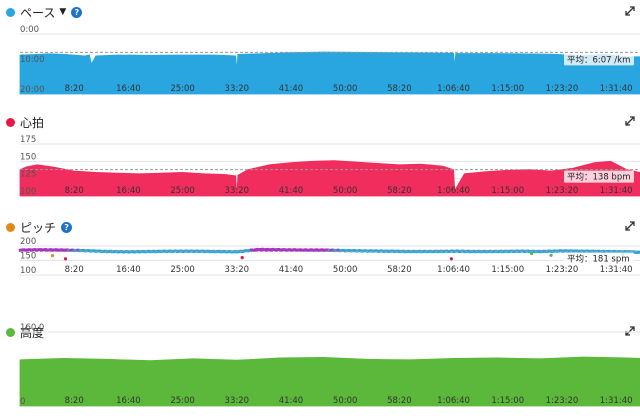  What do you see at coordinates (32, 90) in the screenshot?
I see `y-tick-label: 20:00` at bounding box center [32, 90].